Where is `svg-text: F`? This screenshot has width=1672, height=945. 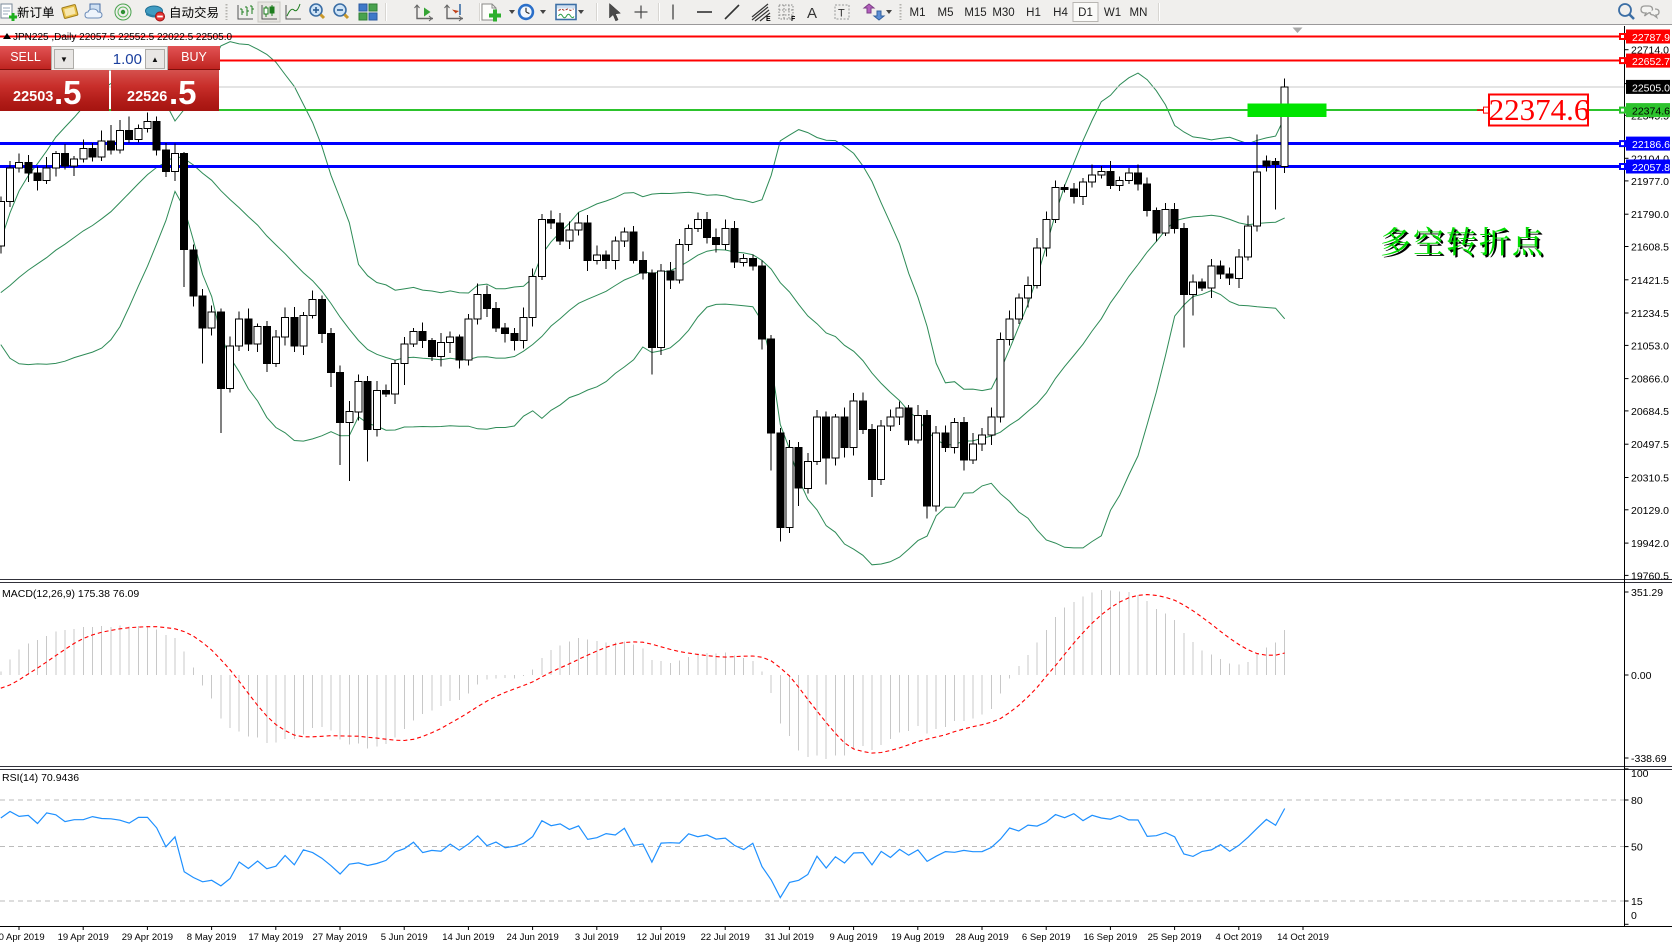
svg-text: F is located at coordinates (793, 19).